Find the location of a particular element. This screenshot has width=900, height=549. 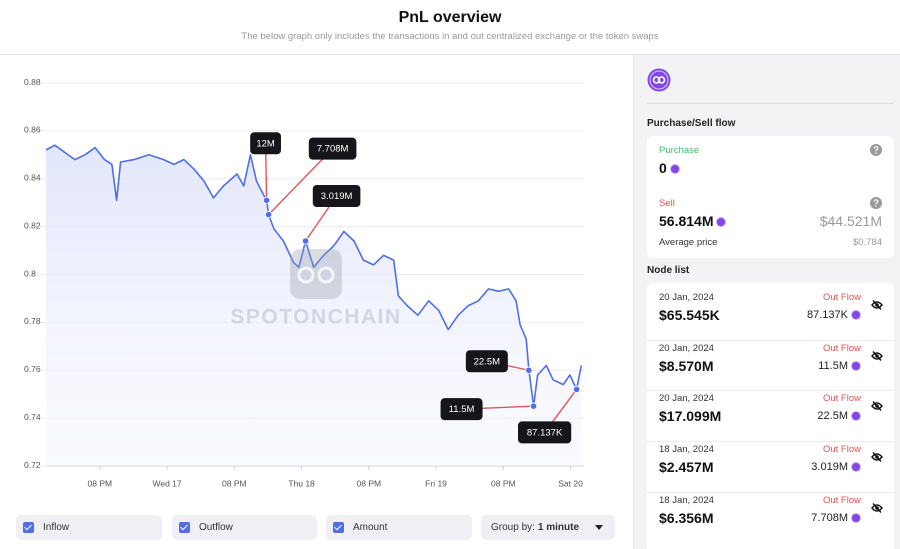

x-tick-label: Wed 17 is located at coordinates (166, 483).